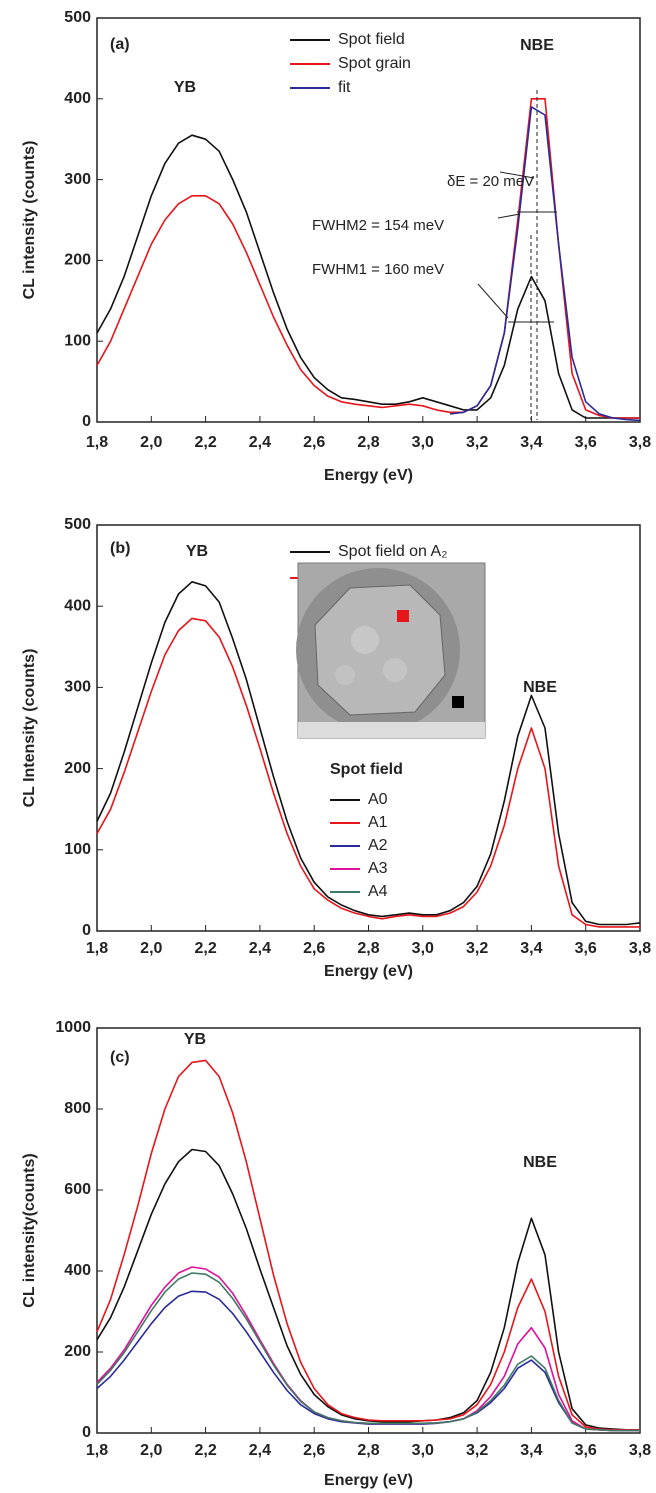  Describe the element at coordinates (378, 269) in the screenshot. I see `annotation: FWHM1 = 160 meV` at that location.